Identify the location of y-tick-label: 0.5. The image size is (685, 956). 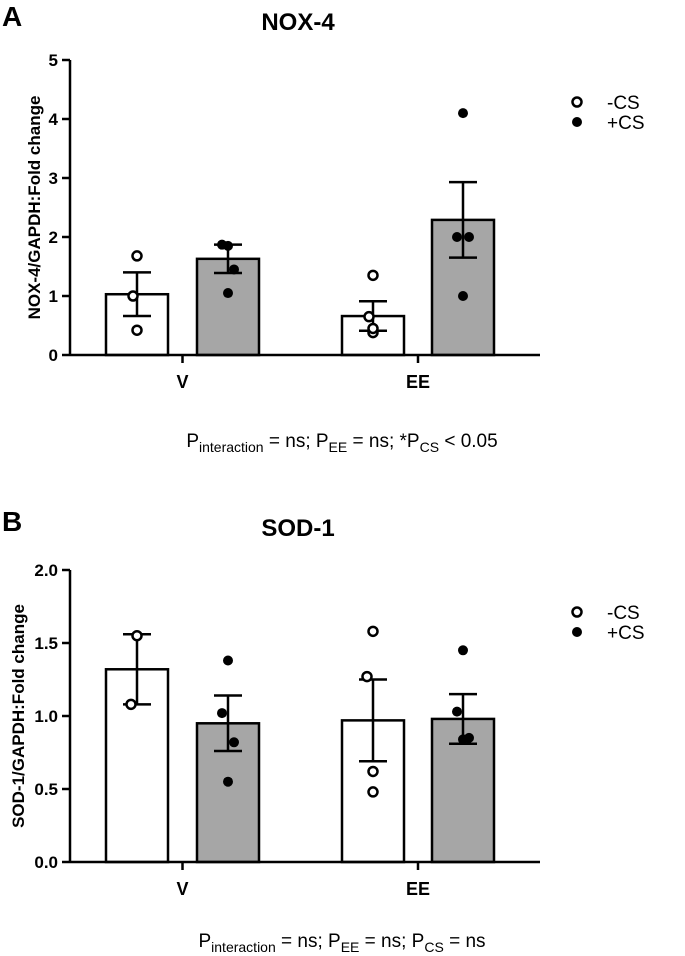
(46, 789).